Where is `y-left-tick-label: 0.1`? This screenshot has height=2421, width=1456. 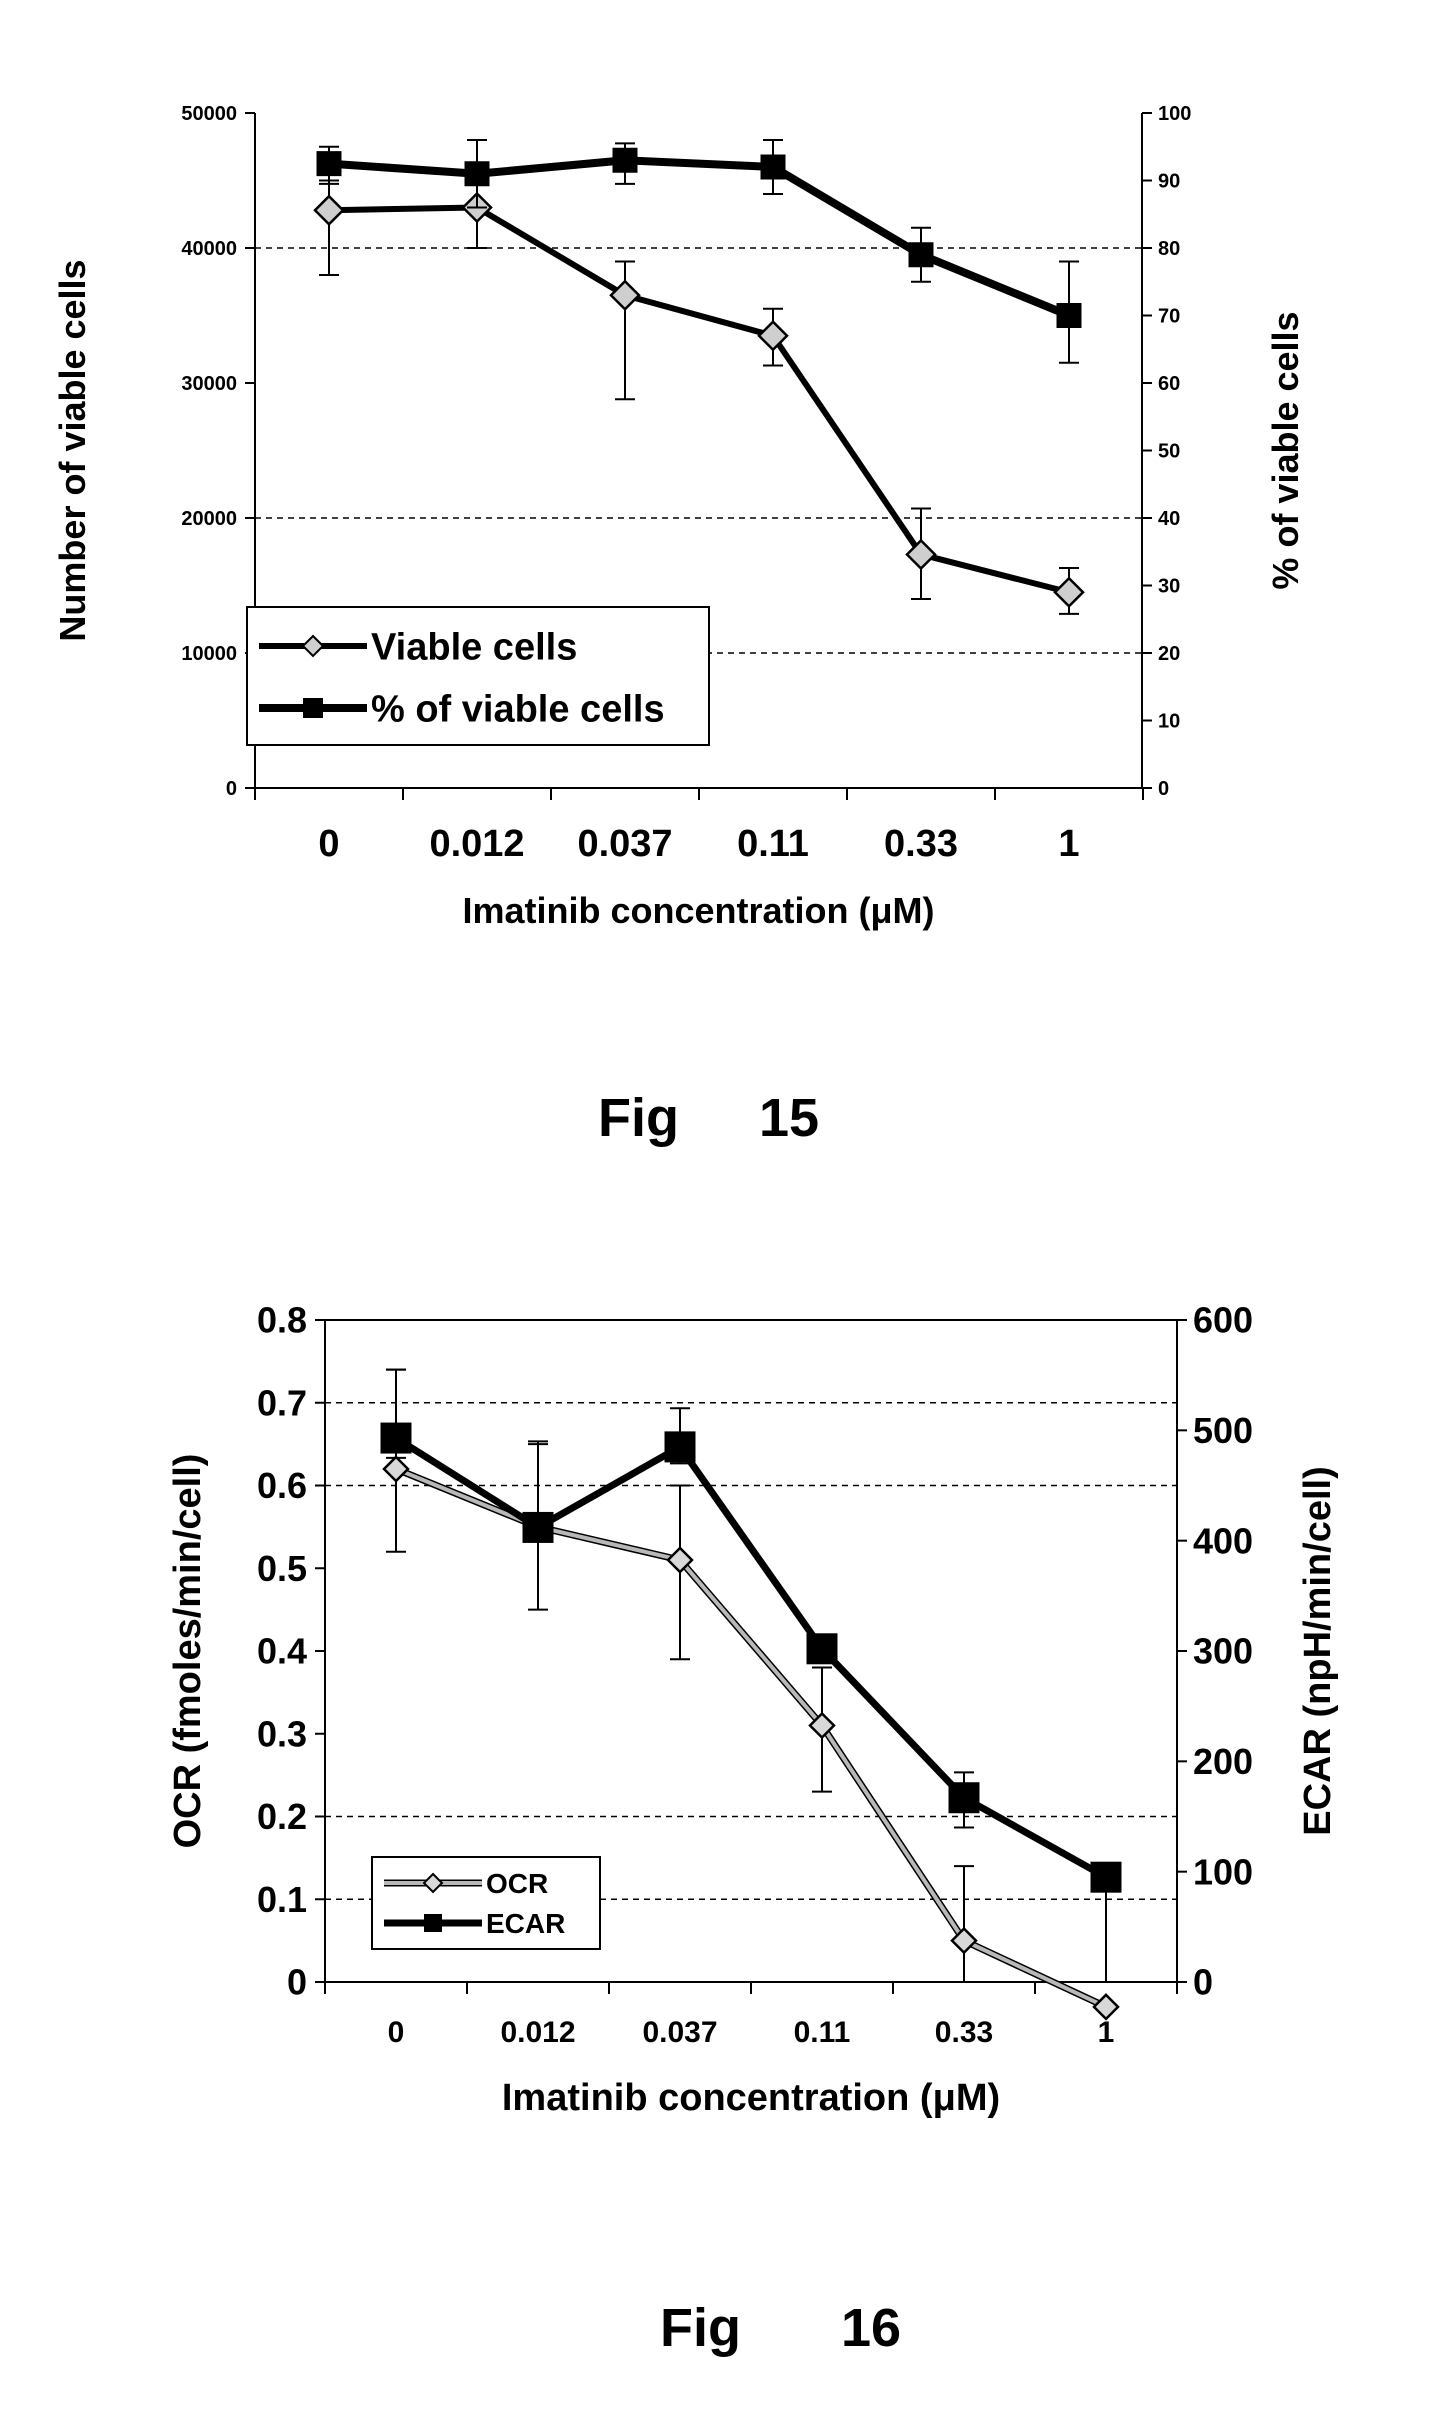
y-left-tick-label: 0.1 is located at coordinates (282, 1899).